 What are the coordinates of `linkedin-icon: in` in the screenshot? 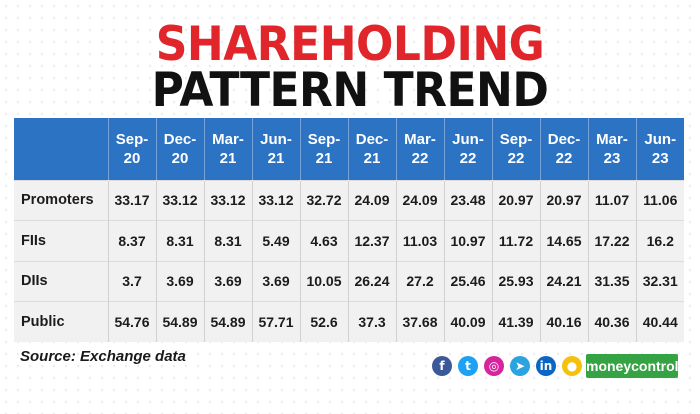 It's located at (546, 366).